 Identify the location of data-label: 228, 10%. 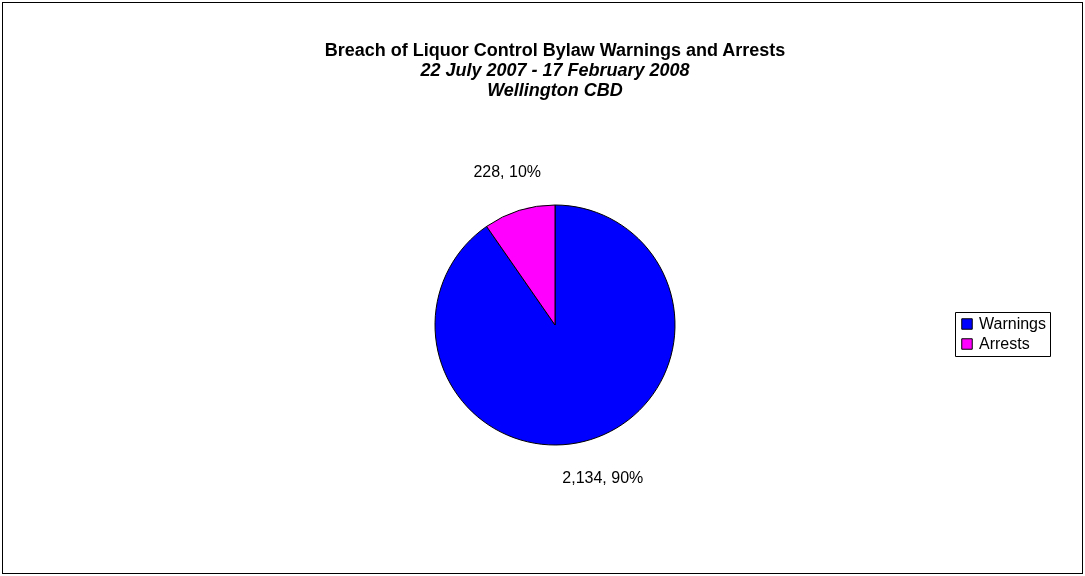
(507, 172).